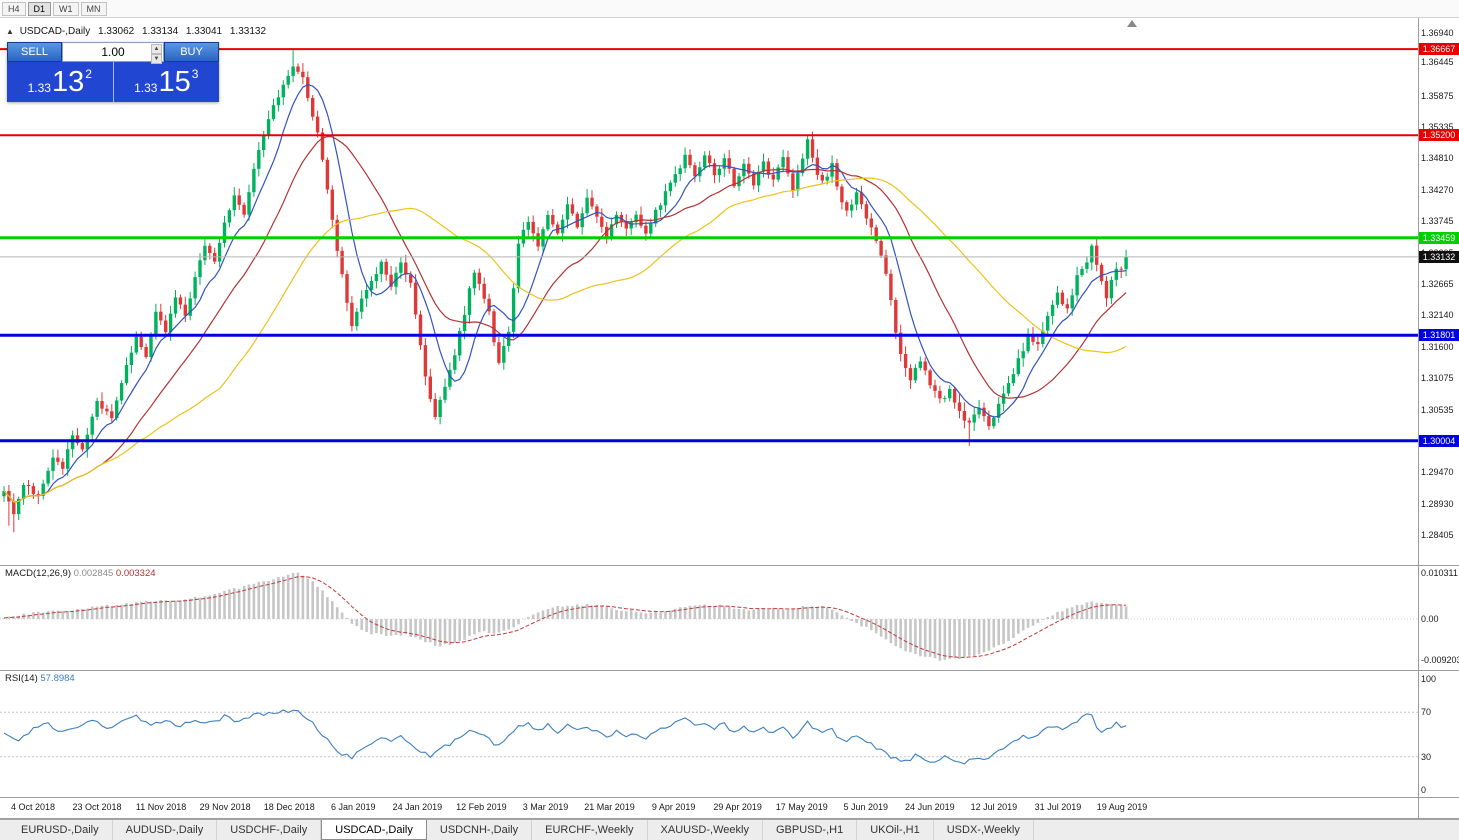 This screenshot has height=840, width=1459. Describe the element at coordinates (195, 74) in the screenshot. I see `buy-price-point: 3` at that location.